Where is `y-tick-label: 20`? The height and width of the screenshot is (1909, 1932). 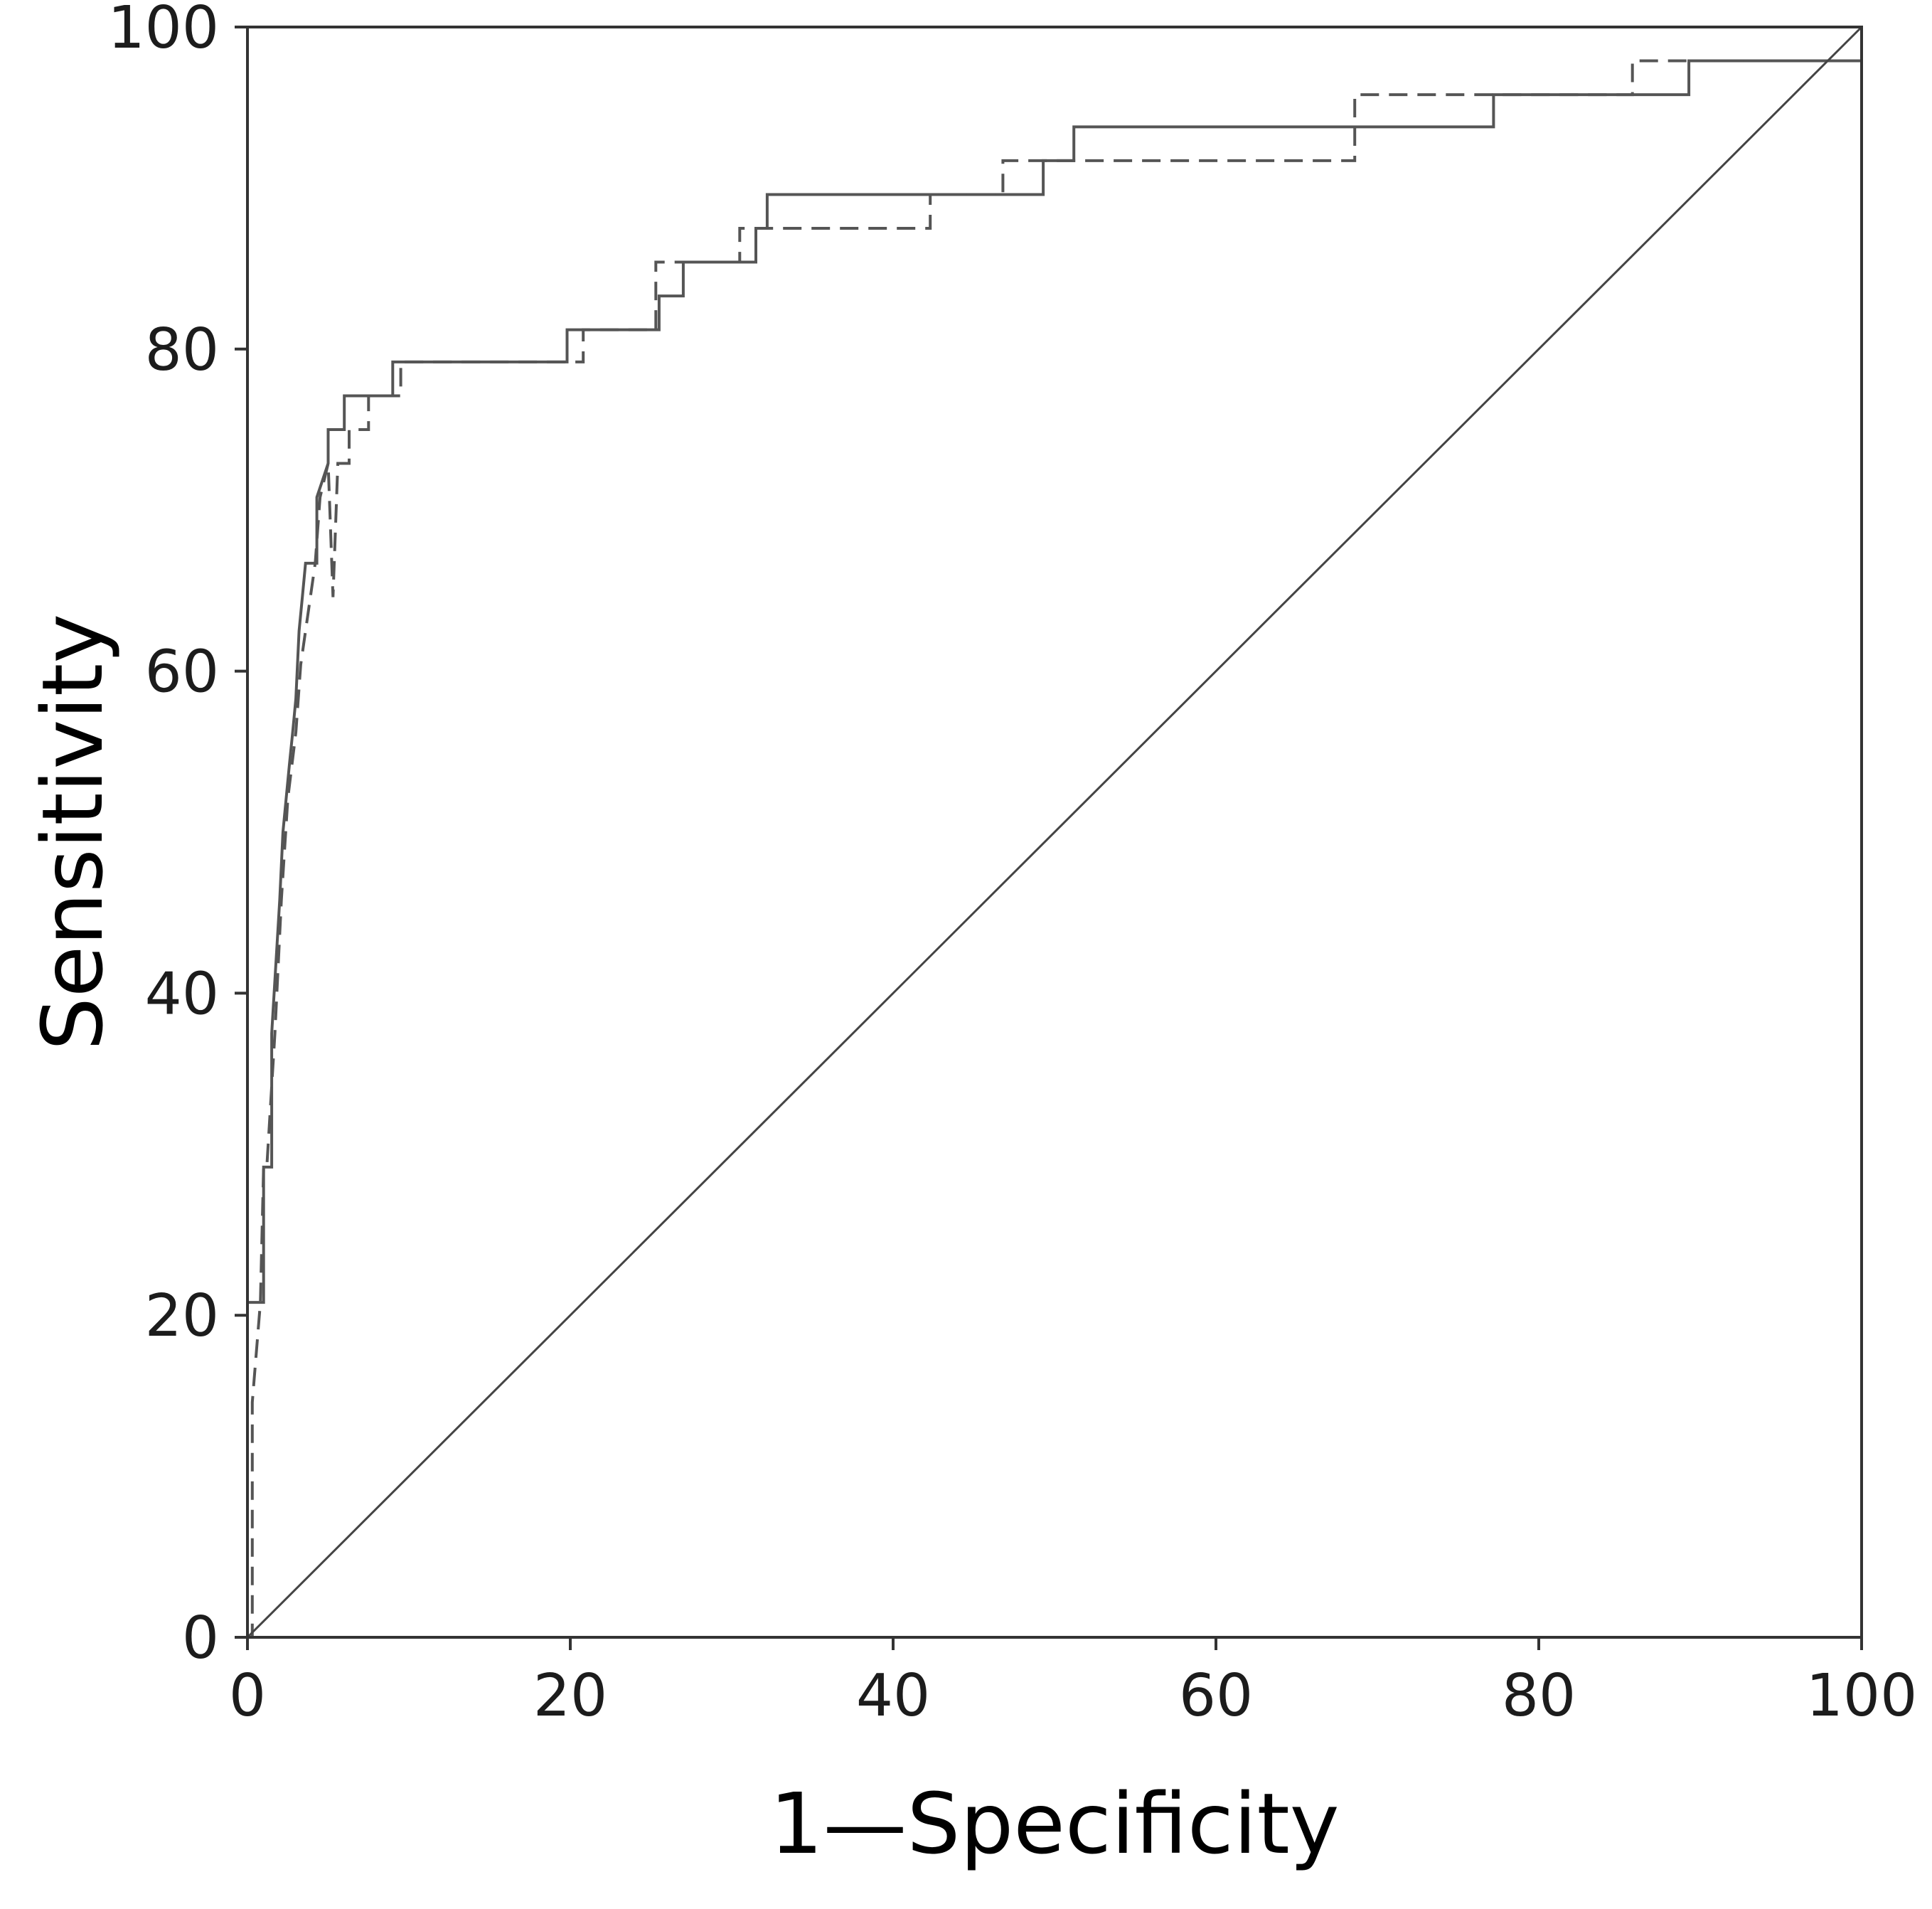 y-tick-label: 20 is located at coordinates (182, 1316).